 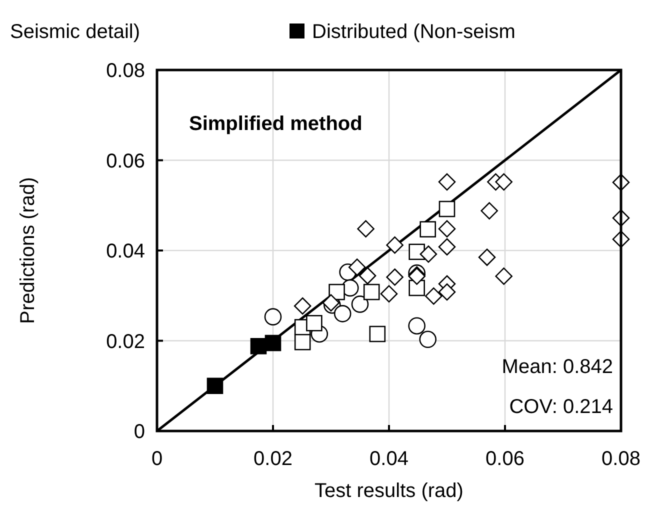 I want to click on y-tick-label: 0.04, so click(x=125, y=251).